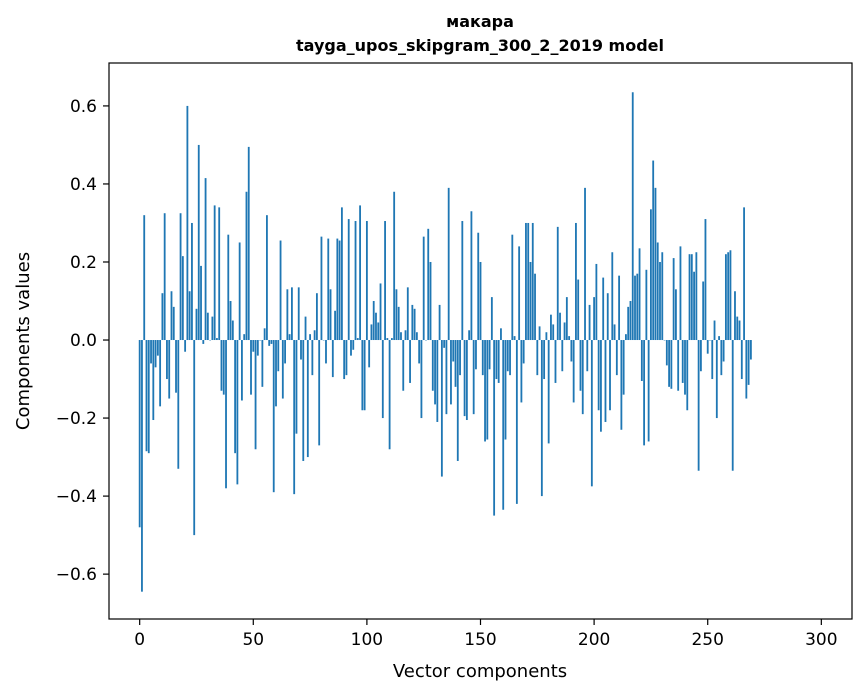  Describe the element at coordinates (83, 185) in the screenshot. I see `y-tick-label: 0.4` at that location.